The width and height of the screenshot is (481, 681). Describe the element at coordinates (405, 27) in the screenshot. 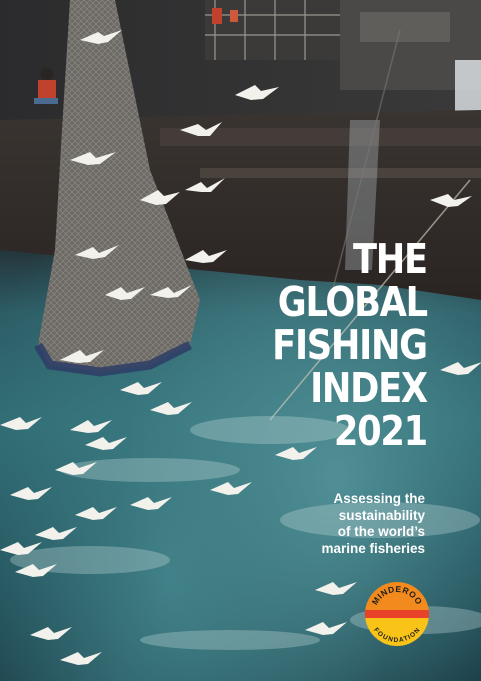

I see `ship-window` at that location.